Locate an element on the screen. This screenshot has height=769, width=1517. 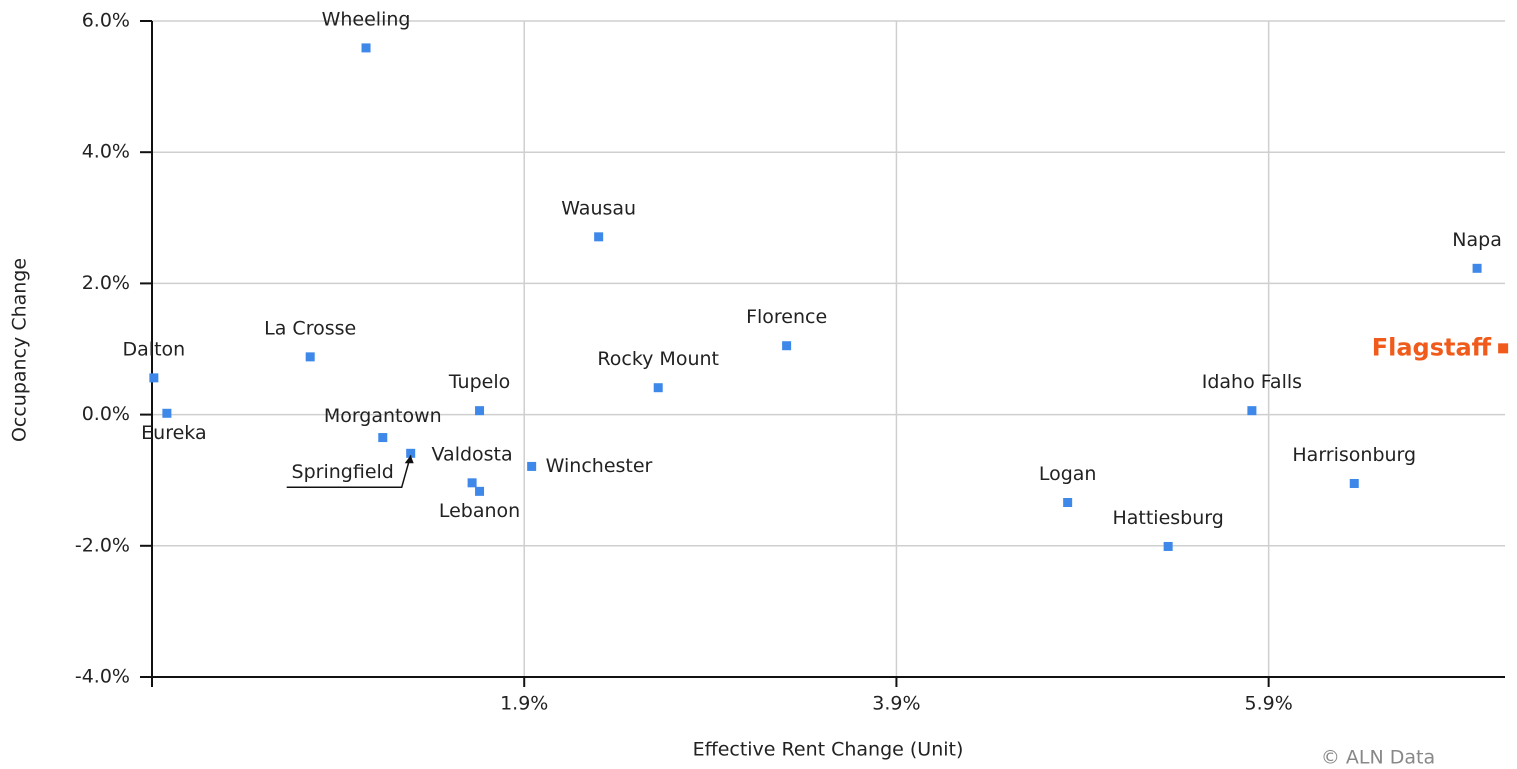
y-tick-label: -2.0% is located at coordinates (102, 545).